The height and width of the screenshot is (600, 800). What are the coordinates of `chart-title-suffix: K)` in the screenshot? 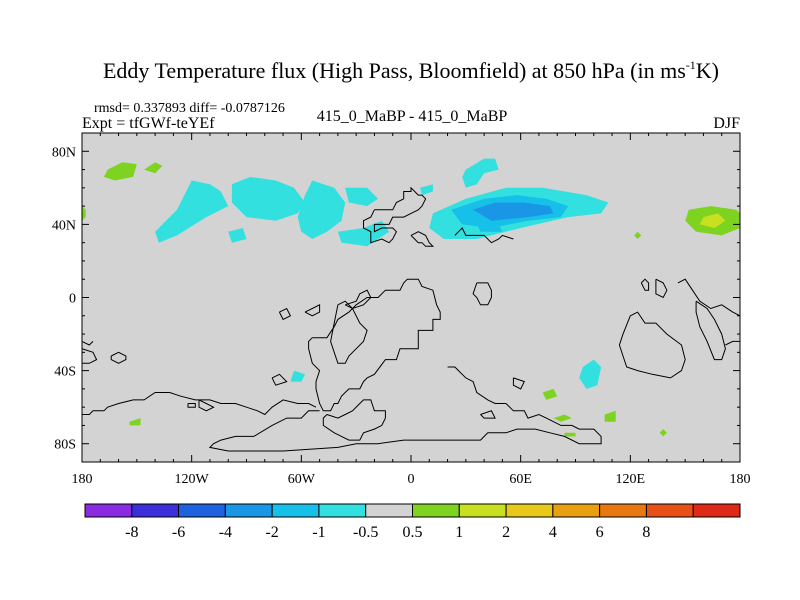 It's located at (707, 70).